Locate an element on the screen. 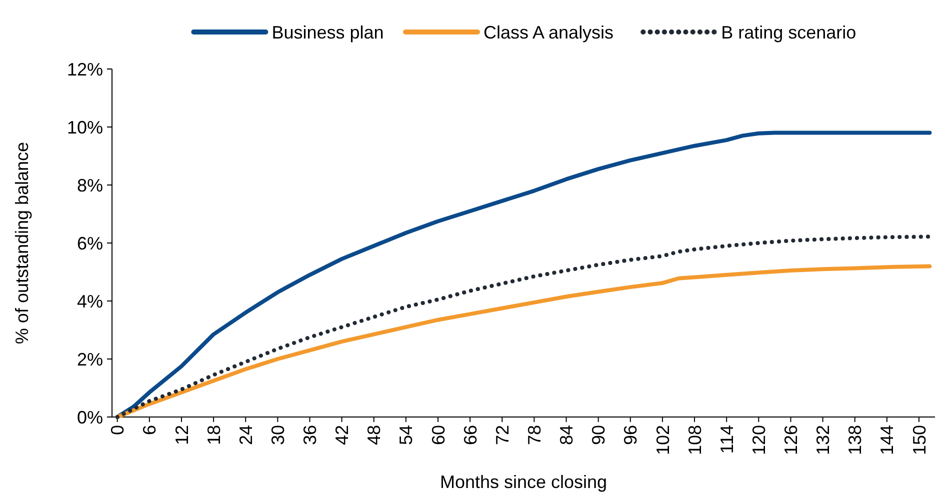 The width and height of the screenshot is (943, 503). y-tick-label: 8% is located at coordinates (89, 185).